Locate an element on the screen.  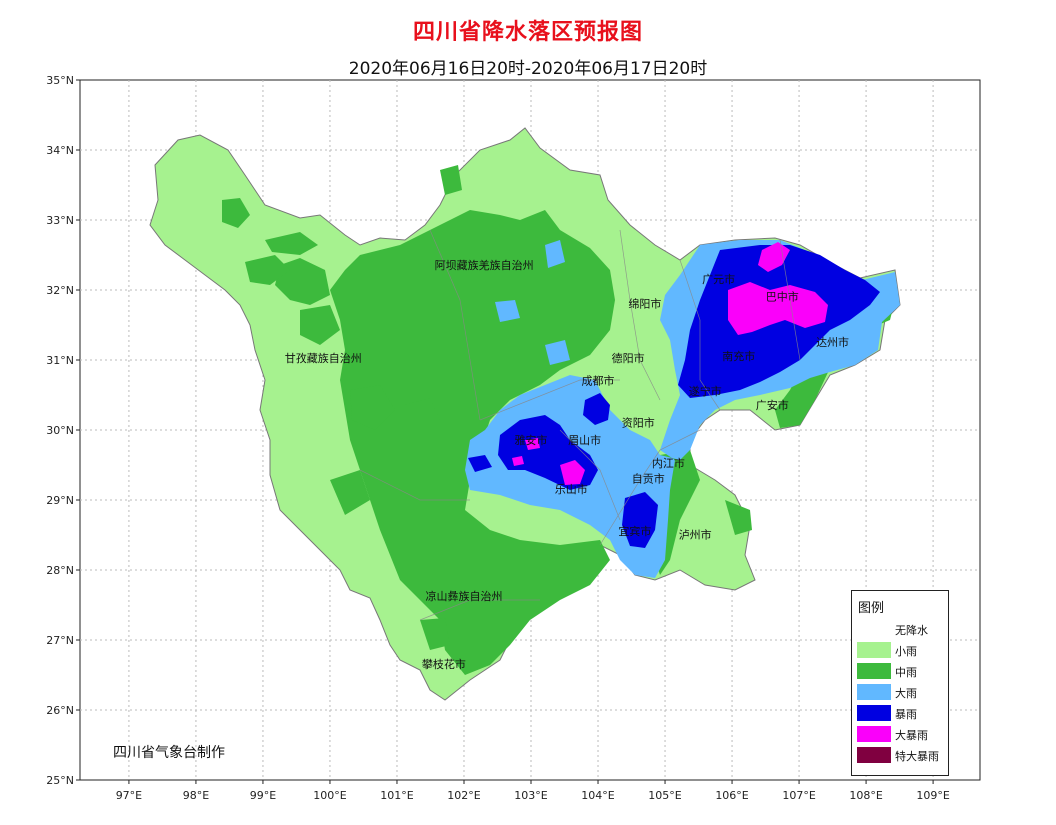
city-label: 德阳市 is located at coordinates (628, 358).